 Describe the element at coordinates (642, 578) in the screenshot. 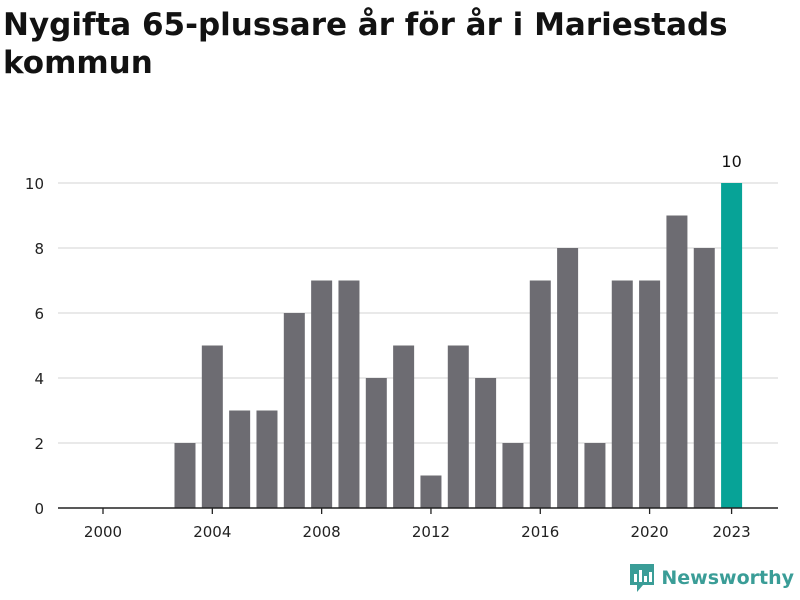

I see `newsworthy-logo-icon` at that location.